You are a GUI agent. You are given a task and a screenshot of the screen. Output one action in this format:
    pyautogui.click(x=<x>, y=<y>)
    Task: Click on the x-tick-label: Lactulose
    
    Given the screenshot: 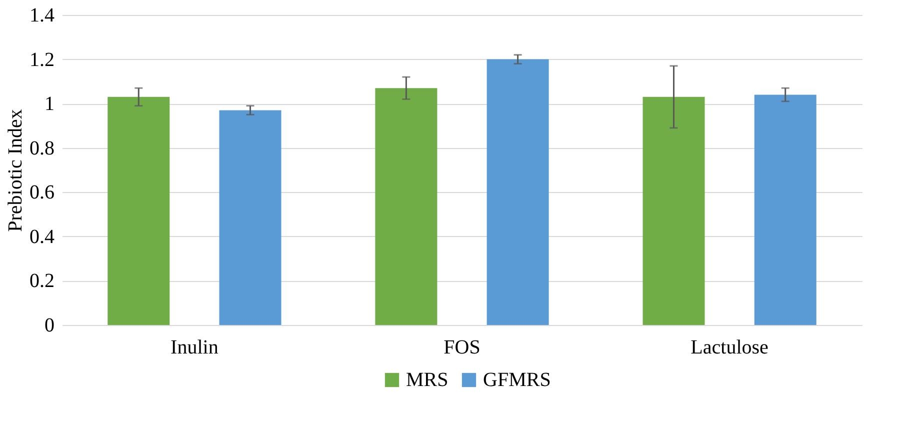 What is the action you would take?
    pyautogui.click(x=729, y=347)
    